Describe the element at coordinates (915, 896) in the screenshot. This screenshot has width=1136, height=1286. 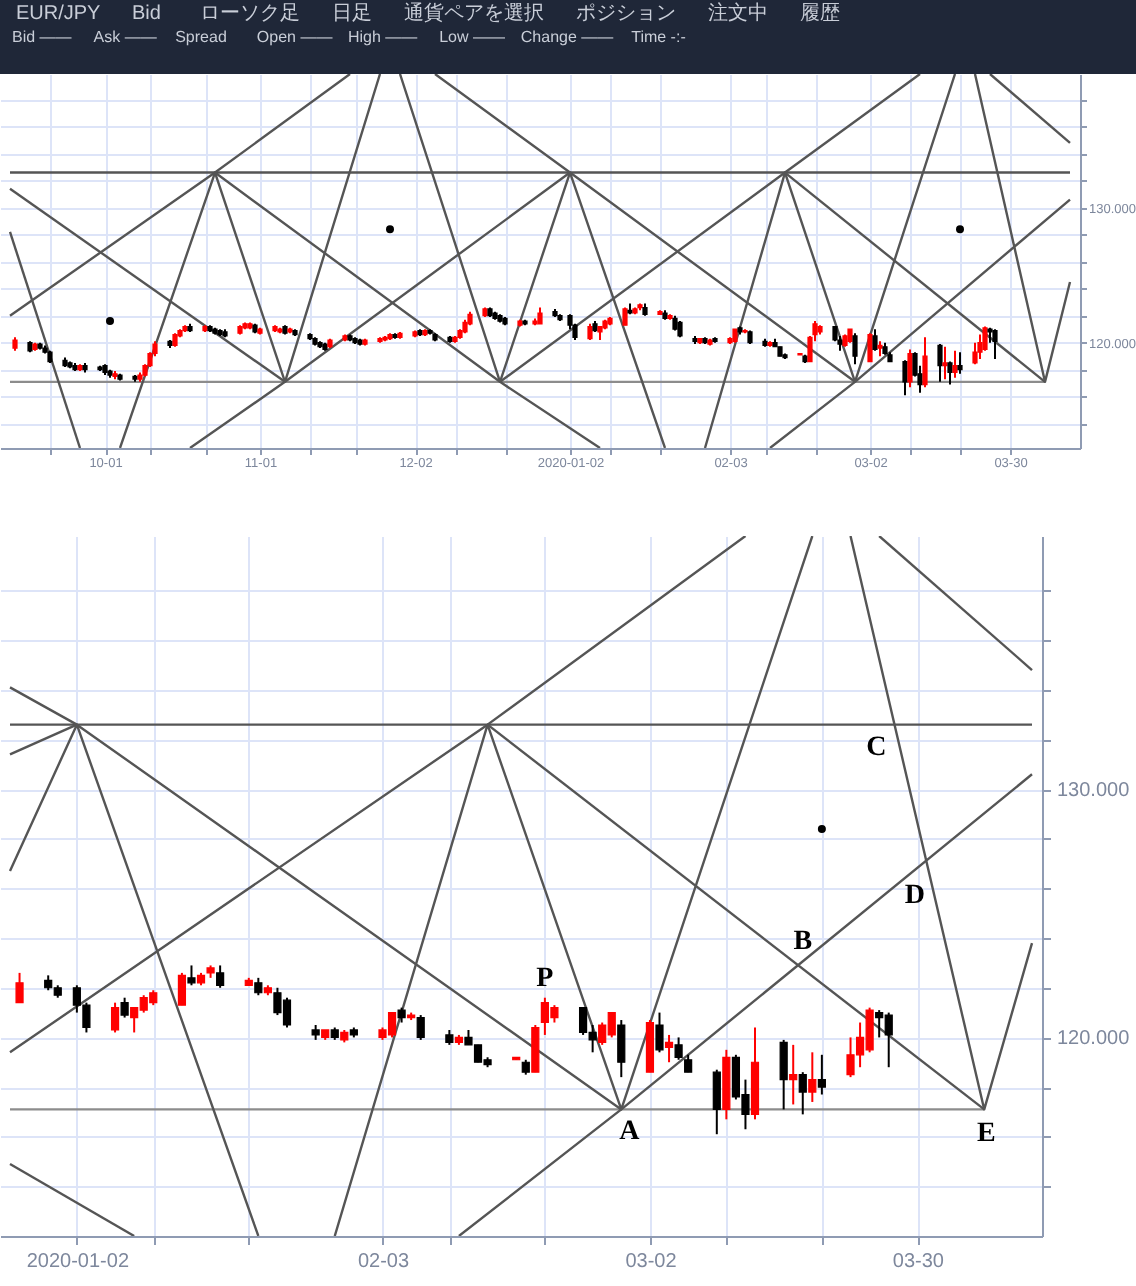
I see `annotation: D` at that location.